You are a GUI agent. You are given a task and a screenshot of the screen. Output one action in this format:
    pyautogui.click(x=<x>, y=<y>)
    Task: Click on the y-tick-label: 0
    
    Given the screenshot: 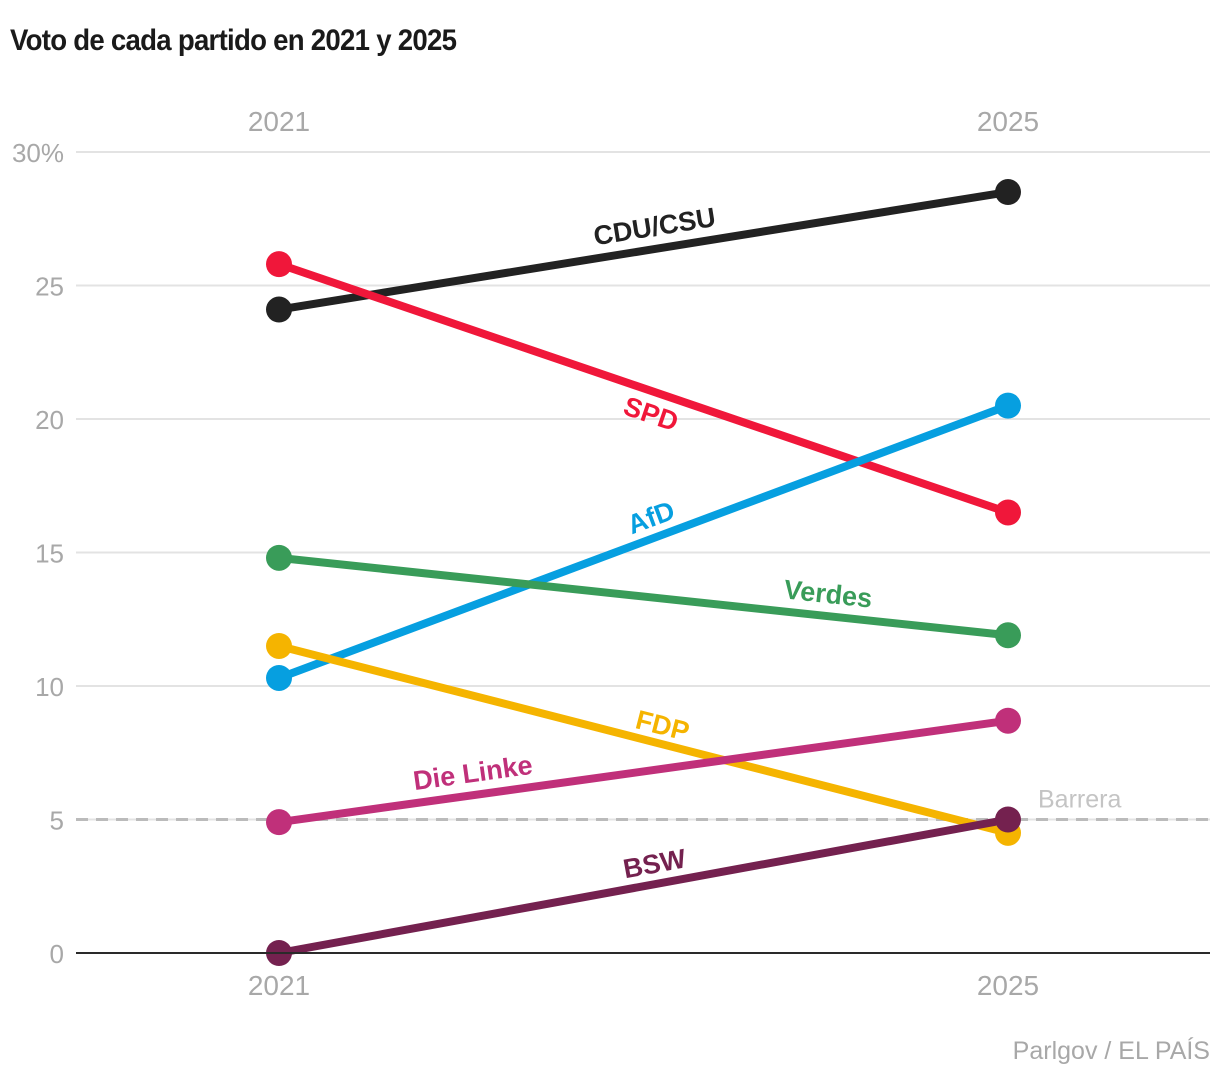 What is the action you would take?
    pyautogui.click(x=57, y=954)
    